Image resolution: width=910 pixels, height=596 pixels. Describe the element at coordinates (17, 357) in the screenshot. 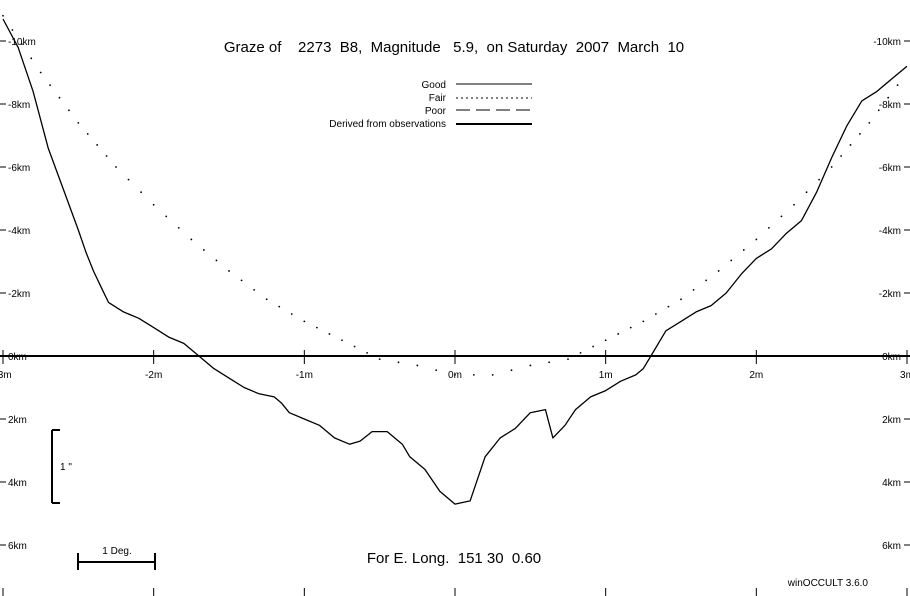

I see `y-tick-label-left: 0km` at that location.